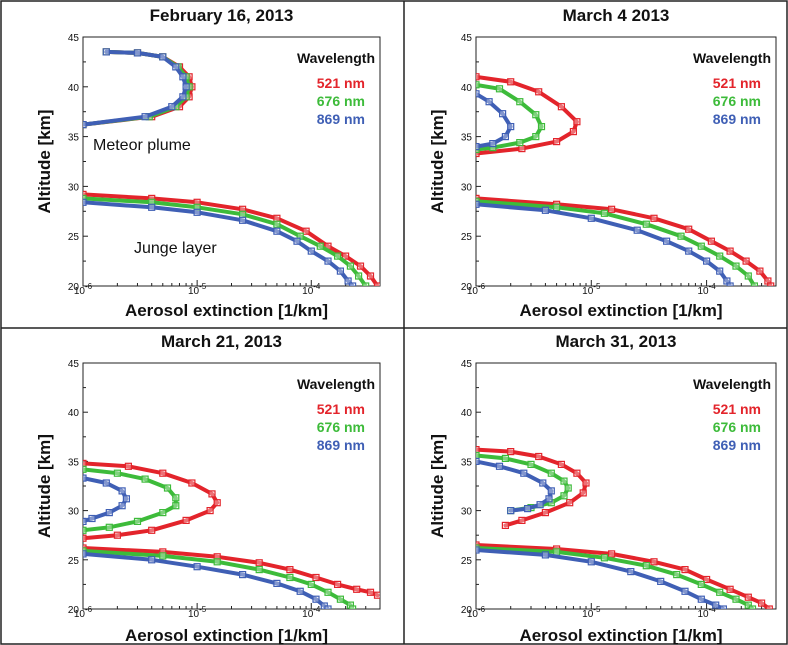 This screenshot has width=788, height=645. What do you see at coordinates (737, 83) in the screenshot?
I see `legend-item: 521 nm` at bounding box center [737, 83].